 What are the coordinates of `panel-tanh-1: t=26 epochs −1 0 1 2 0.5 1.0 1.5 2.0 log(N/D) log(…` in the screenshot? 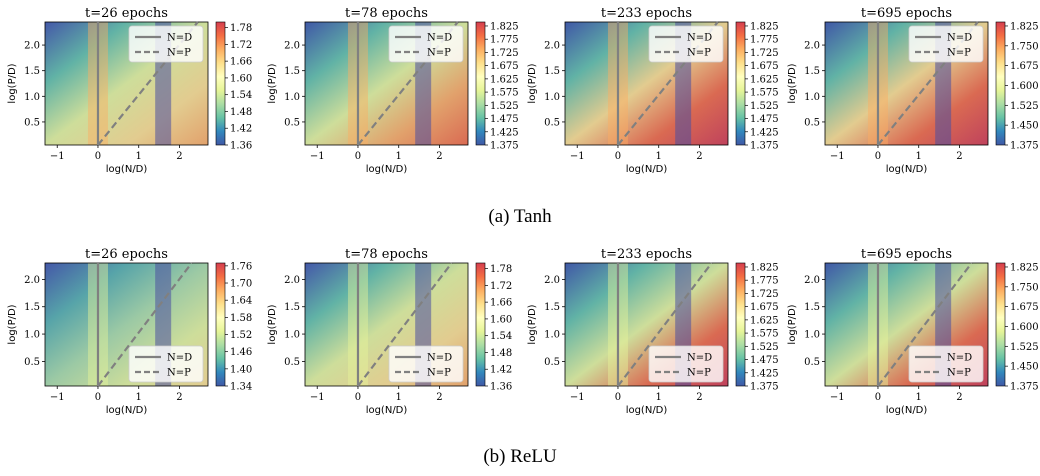 It's located at (129, 90).